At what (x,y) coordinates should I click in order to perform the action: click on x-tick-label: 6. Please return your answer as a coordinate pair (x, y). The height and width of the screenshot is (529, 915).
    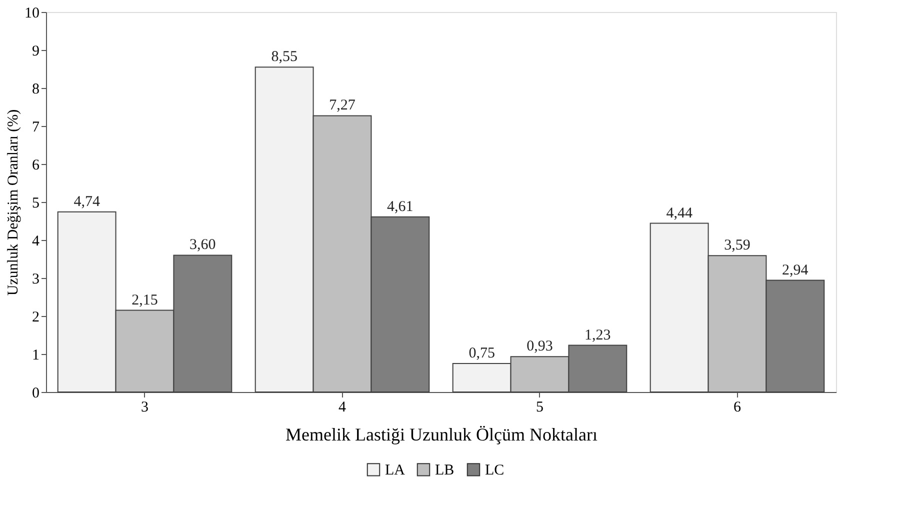
    Looking at the image, I should click on (738, 408).